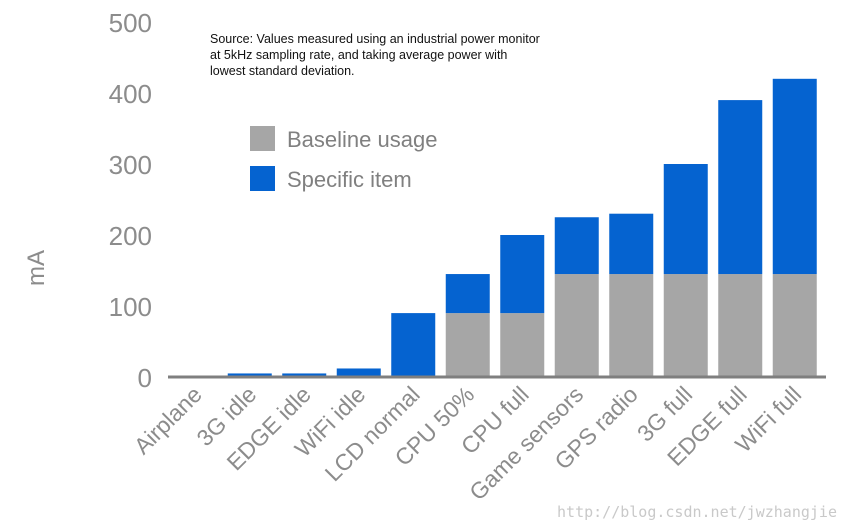 This screenshot has width=849, height=527. I want to click on legend-label: Specific item, so click(349, 179).